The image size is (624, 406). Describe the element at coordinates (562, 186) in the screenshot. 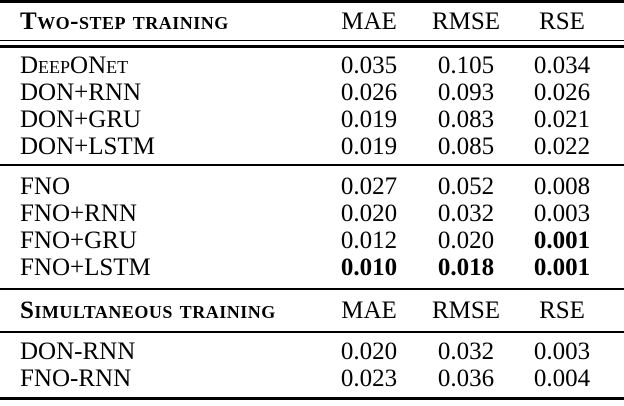

I see `cell-rse: 0.008` at that location.